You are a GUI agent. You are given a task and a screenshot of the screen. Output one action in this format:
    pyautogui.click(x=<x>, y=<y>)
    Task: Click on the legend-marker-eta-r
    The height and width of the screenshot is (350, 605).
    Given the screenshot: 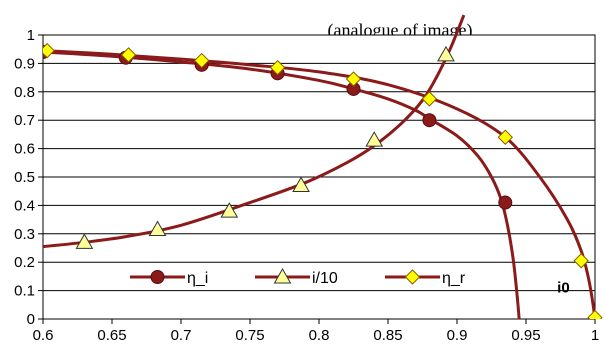 What is the action you would take?
    pyautogui.click(x=412, y=277)
    